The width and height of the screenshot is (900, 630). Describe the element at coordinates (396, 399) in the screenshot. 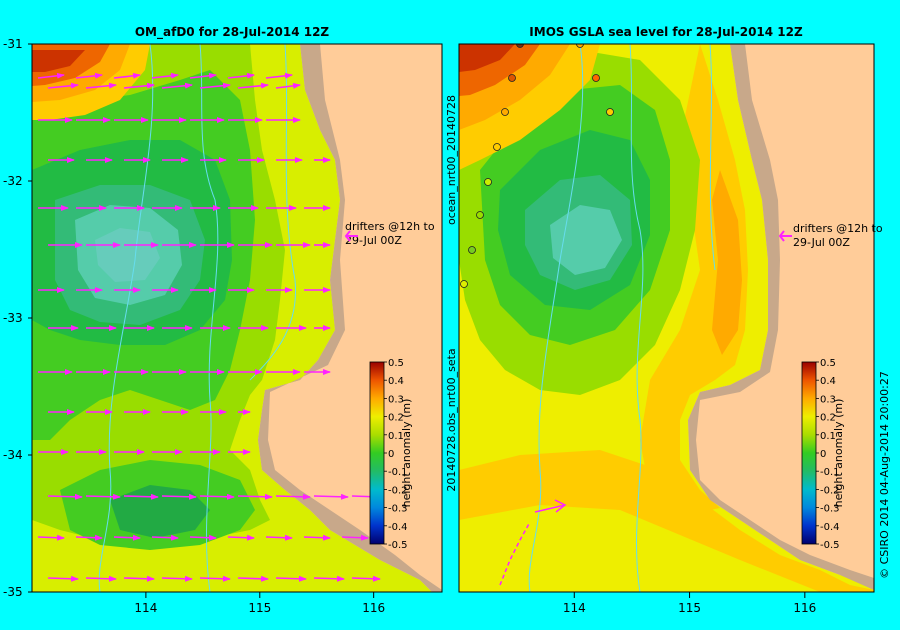

I see `colorbar-tick-label: 0.3` at that location.